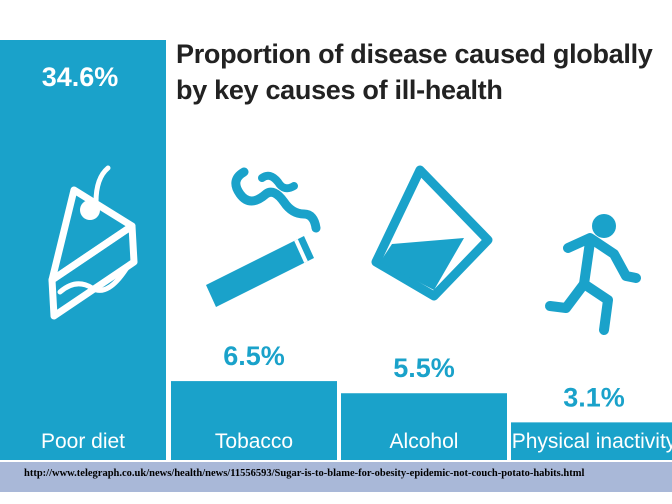 The width and height of the screenshot is (672, 504). Describe the element at coordinates (432, 233) in the screenshot. I see `glass-icon` at that location.